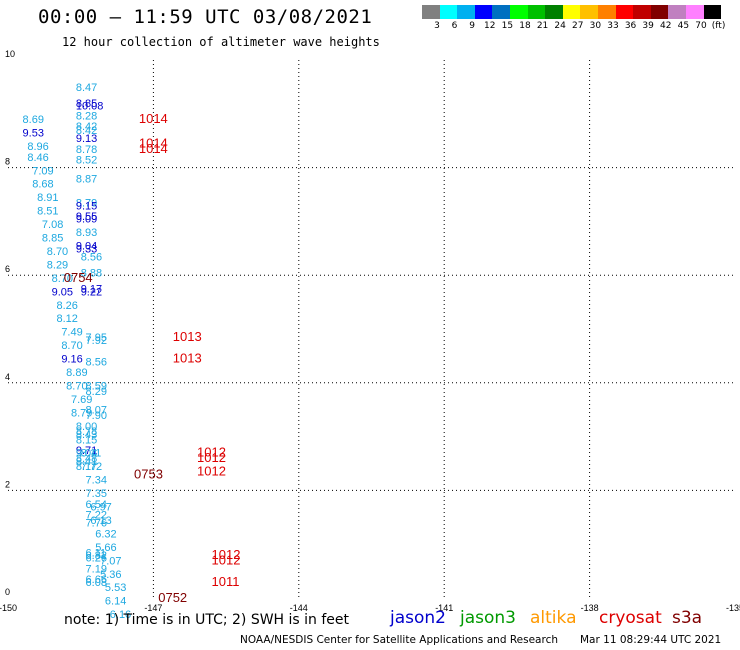 This screenshot has width=740, height=650. Describe the element at coordinates (454, 26) in the screenshot. I see `color-scale-label: 6` at that location.